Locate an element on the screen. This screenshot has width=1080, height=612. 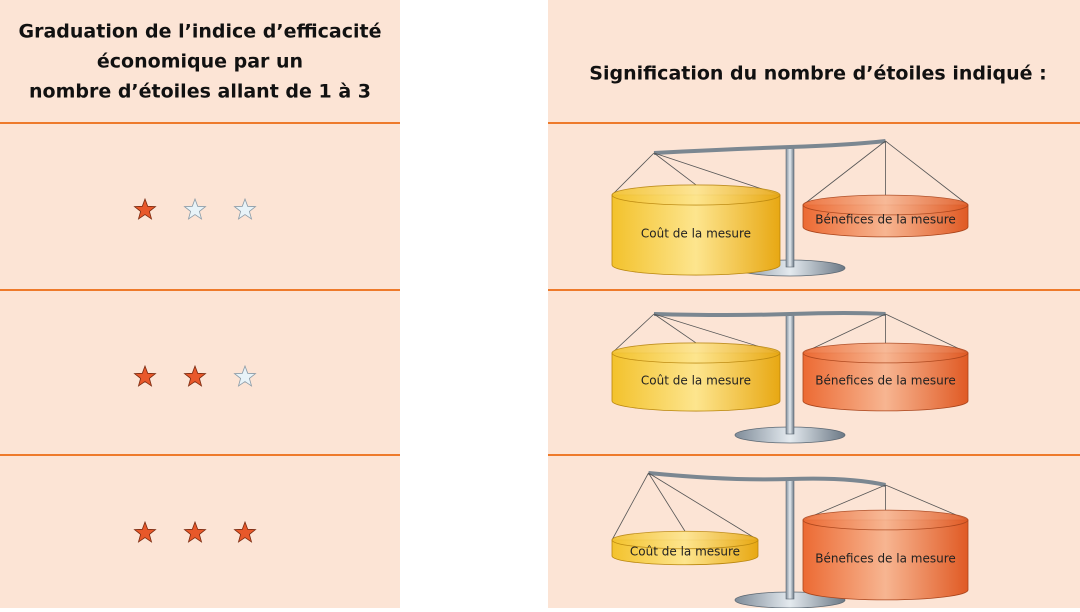
left-header-line: nombre d’étoiles allant de 1 à 3 is located at coordinates (200, 92).